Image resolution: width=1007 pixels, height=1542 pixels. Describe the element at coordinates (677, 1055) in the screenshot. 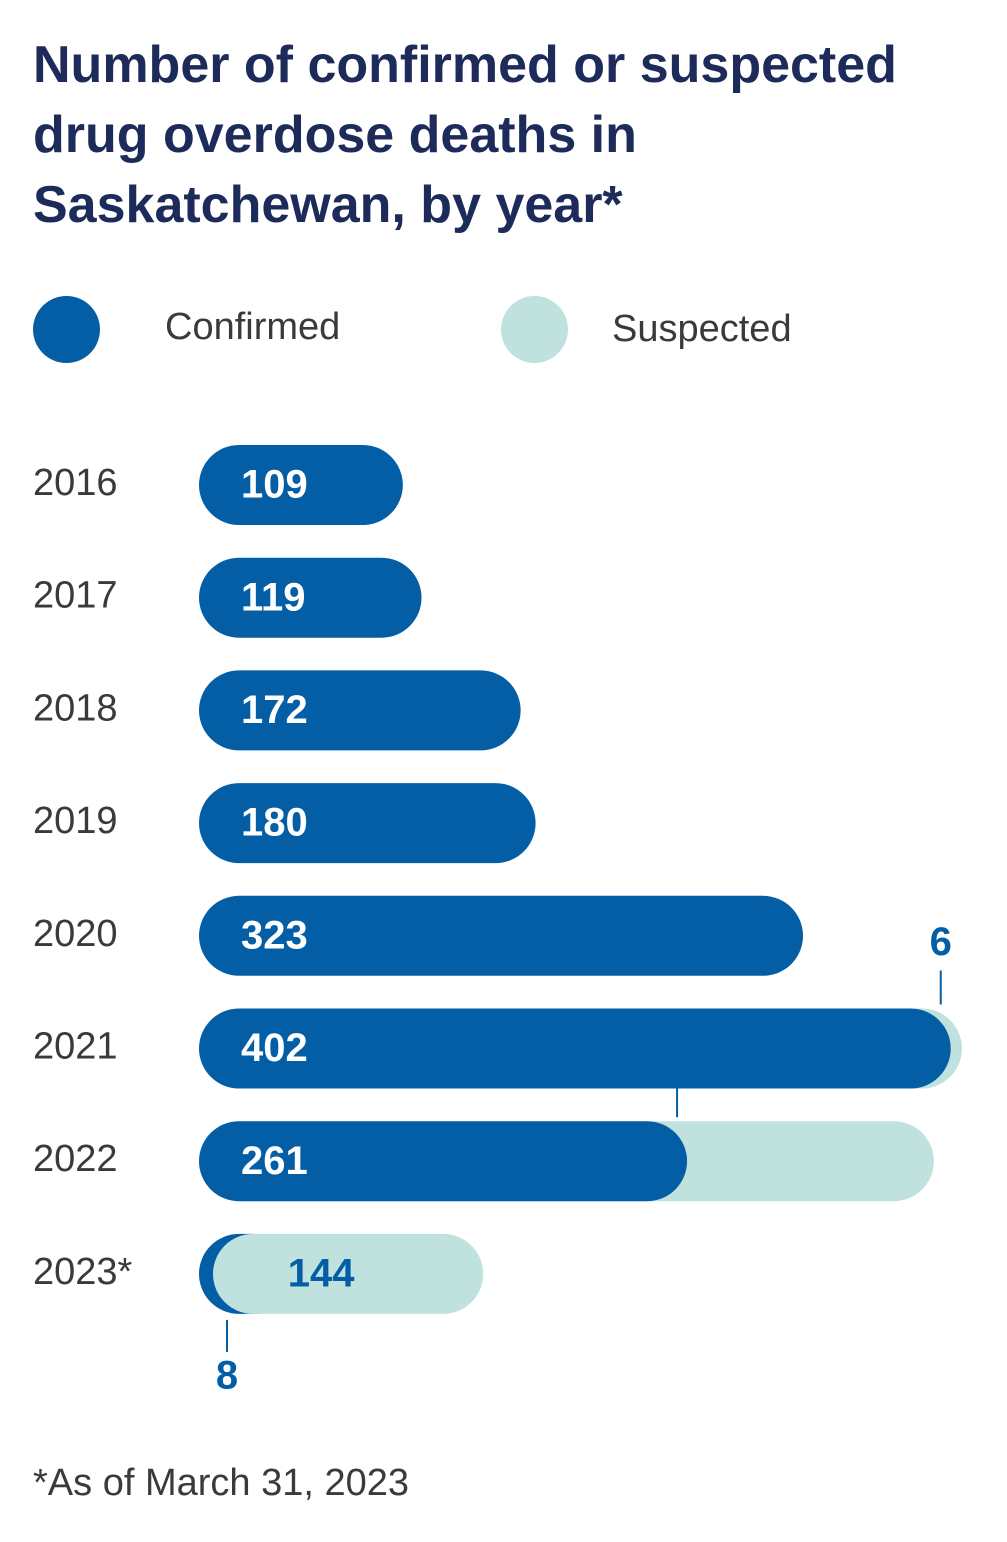

I see `data-label-suspected-2022: 132` at that location.